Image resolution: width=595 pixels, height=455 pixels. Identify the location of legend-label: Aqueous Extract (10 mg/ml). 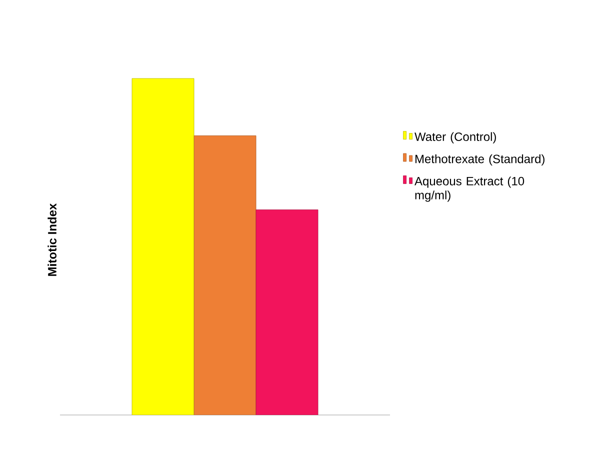
(469, 189).